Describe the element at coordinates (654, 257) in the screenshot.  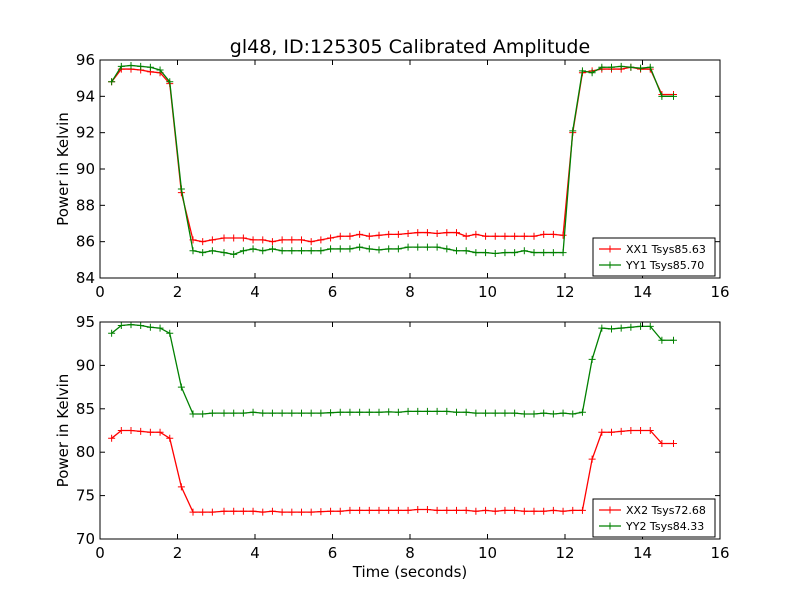
I see `legend: XX1 Tsys85.63 YY1 Tsys85.70` at that location.